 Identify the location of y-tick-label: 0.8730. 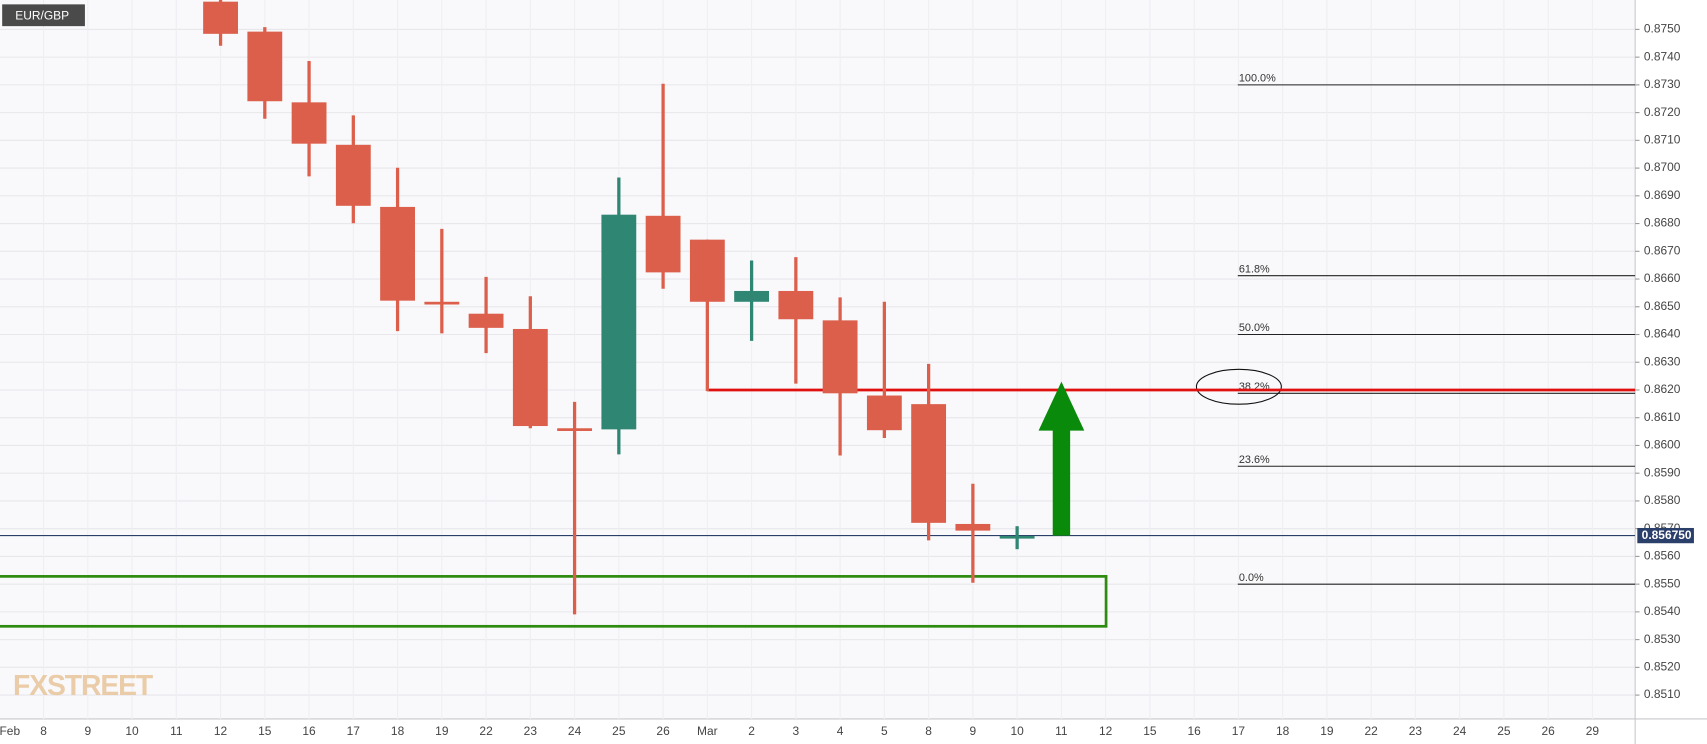
(1662, 84).